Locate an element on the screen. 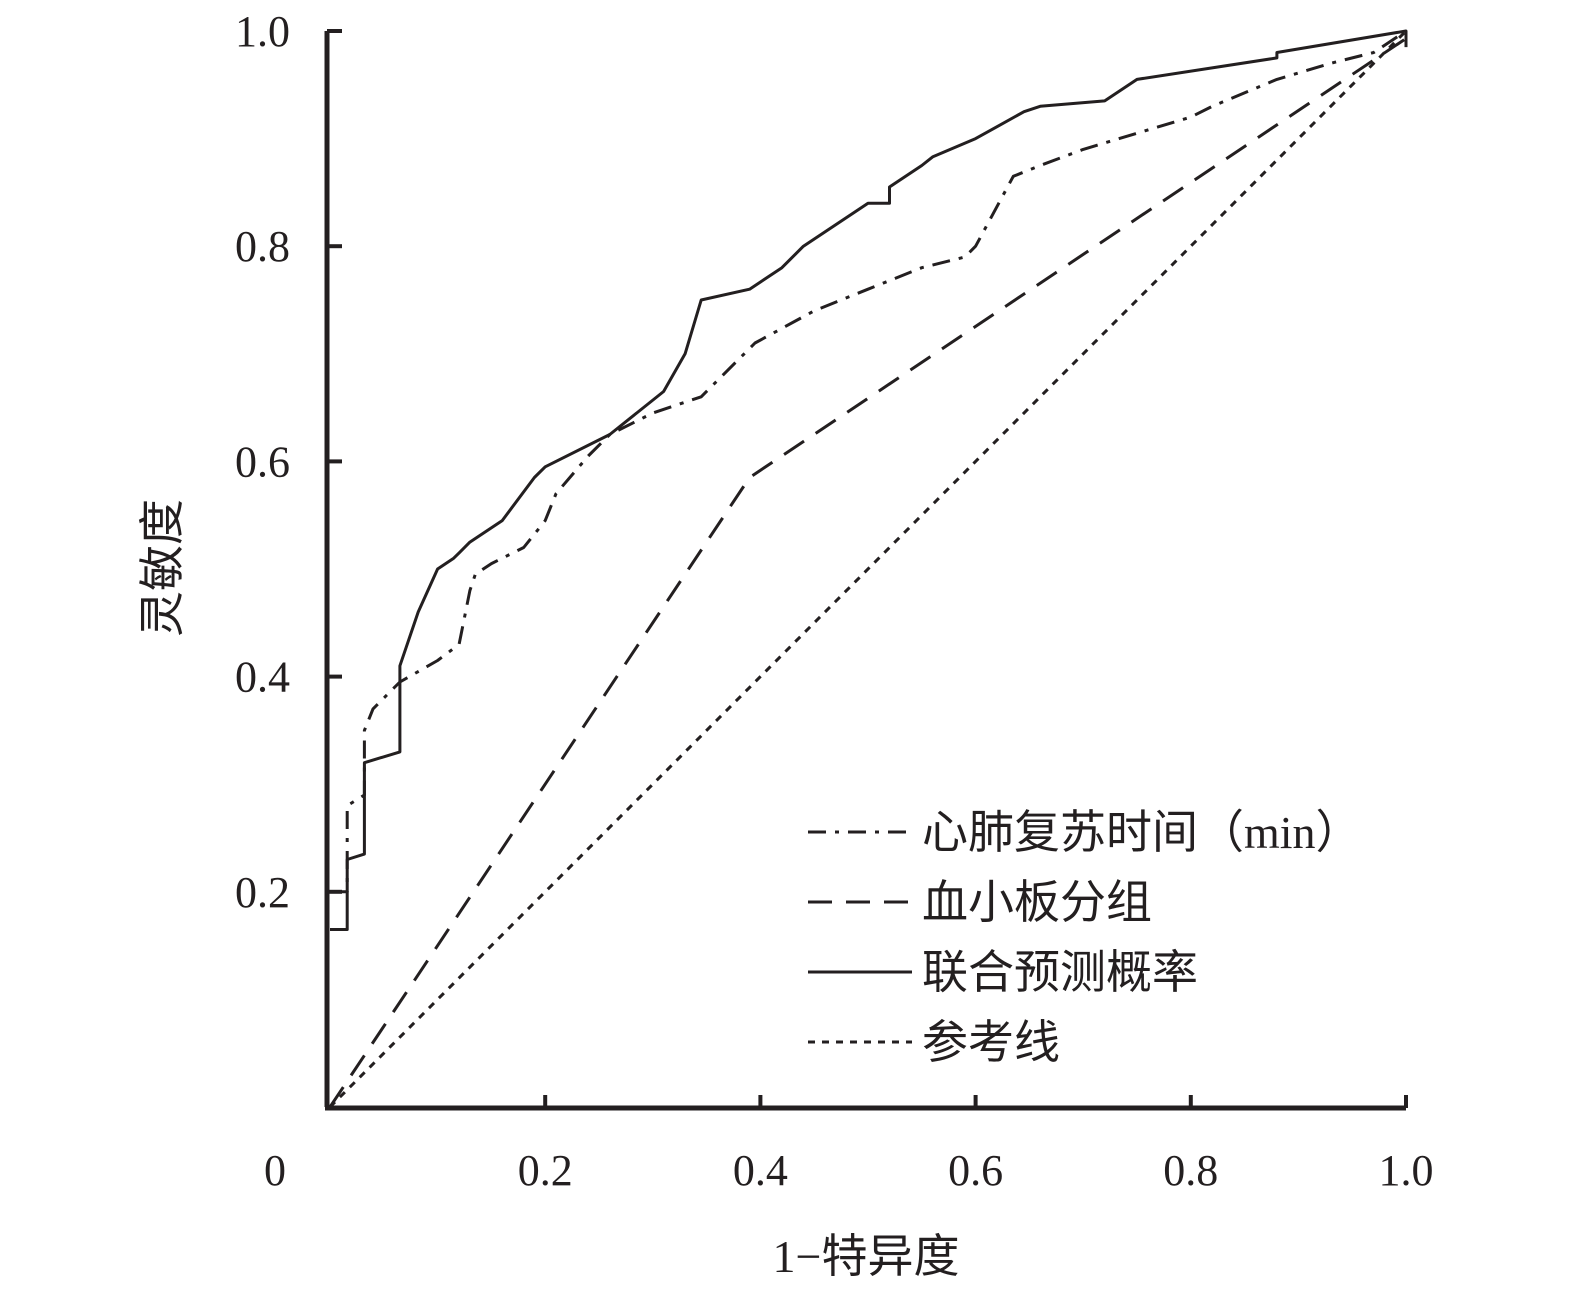 The height and width of the screenshot is (1302, 1575). x-tick-label: 0.4 is located at coordinates (760, 1170).